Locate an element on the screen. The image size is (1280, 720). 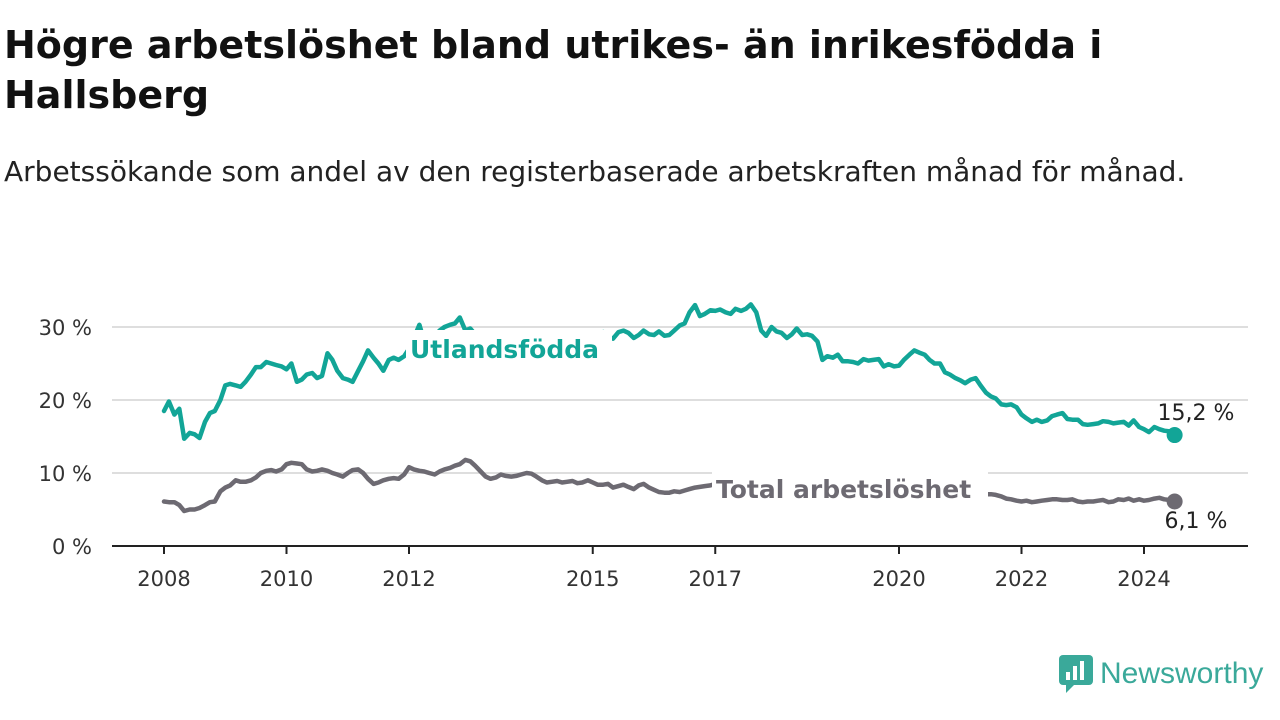
x-tick-label: 2008 is located at coordinates (163, 579).